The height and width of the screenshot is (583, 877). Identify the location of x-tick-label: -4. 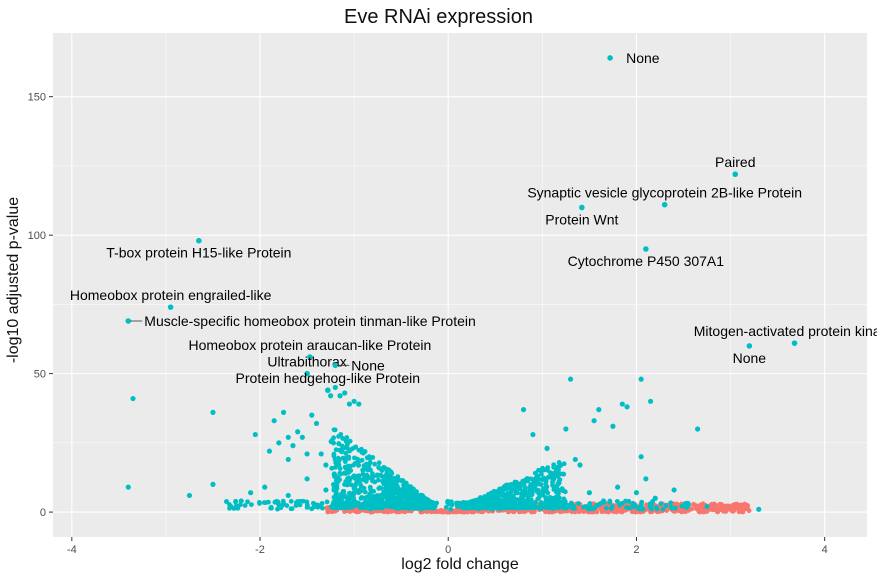
(72, 550).